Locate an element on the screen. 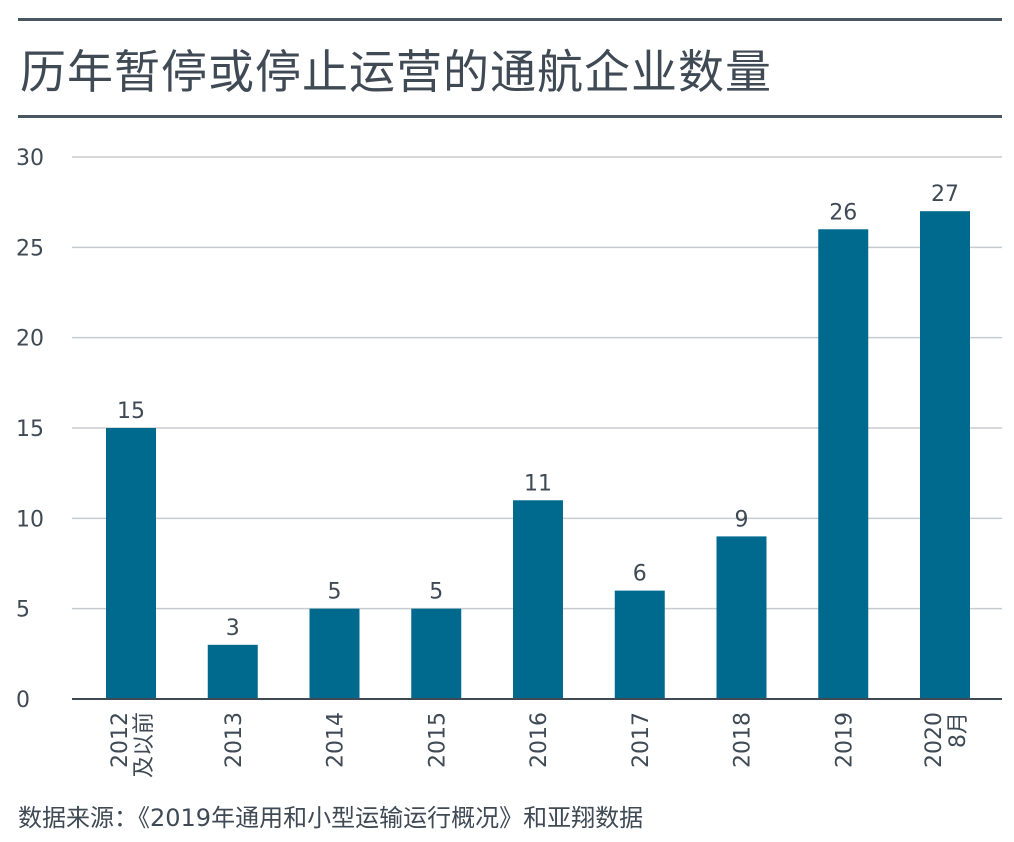 Image resolution: width=1014 pixels, height=842 pixels. data-label: 11 is located at coordinates (538, 483).